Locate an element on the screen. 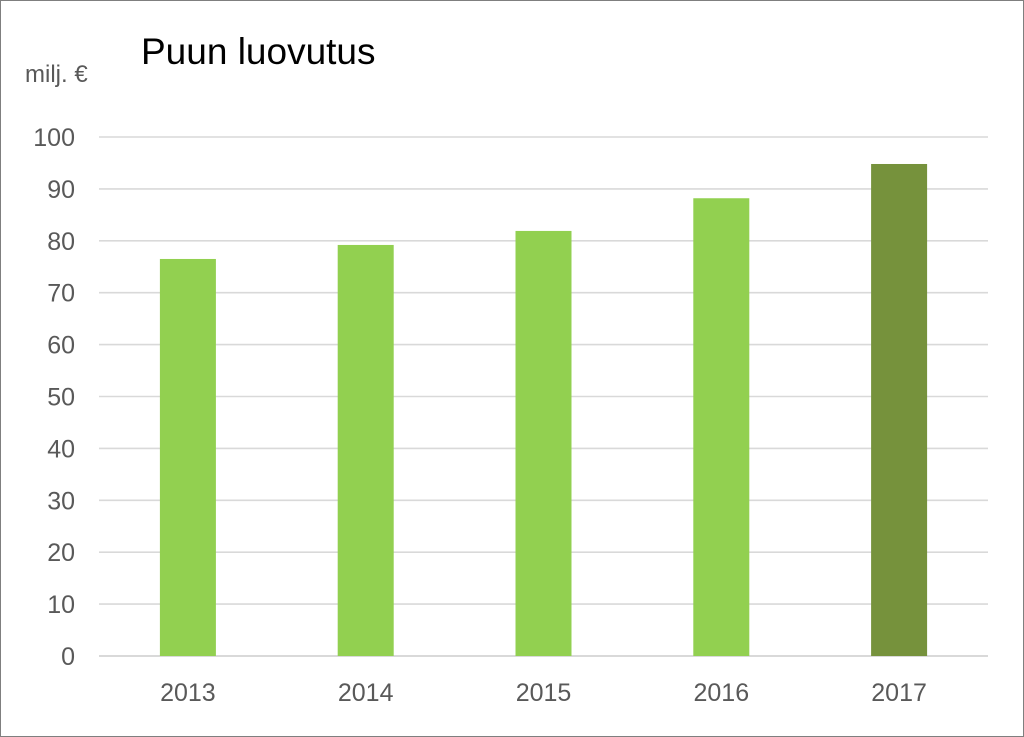  x-tick-label: 2016 is located at coordinates (721, 693).